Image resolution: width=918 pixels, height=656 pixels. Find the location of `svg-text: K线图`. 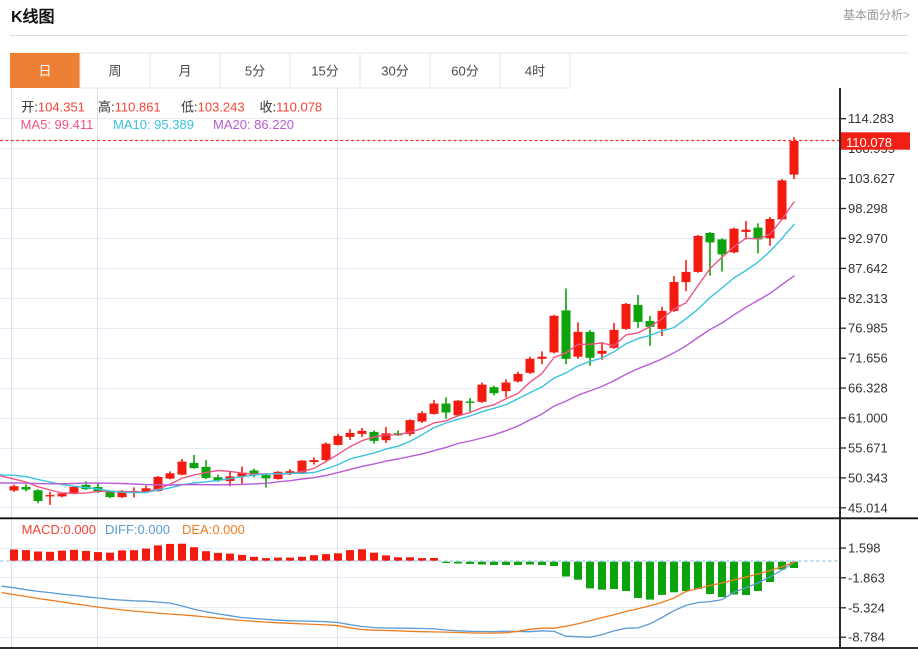

svg-text: K线图 is located at coordinates (33, 16).